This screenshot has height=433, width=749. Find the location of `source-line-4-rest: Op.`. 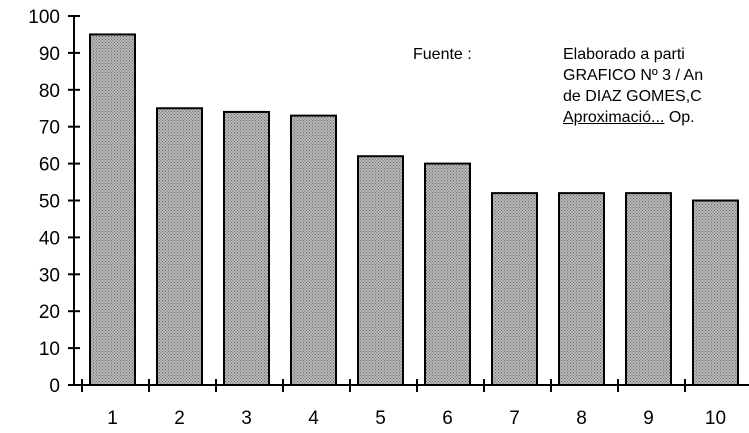

source-line-4-rest: Op. is located at coordinates (679, 117).